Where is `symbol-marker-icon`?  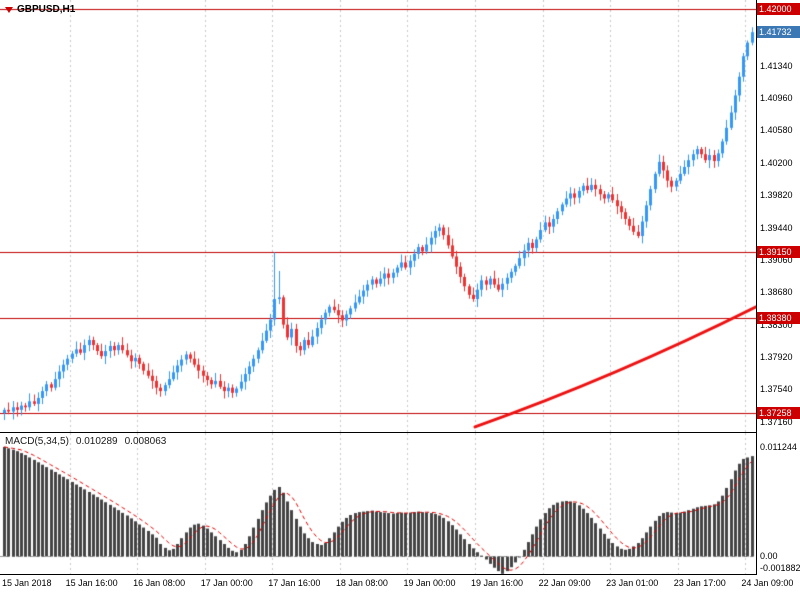
symbol-marker-icon is located at coordinates (9, 9).